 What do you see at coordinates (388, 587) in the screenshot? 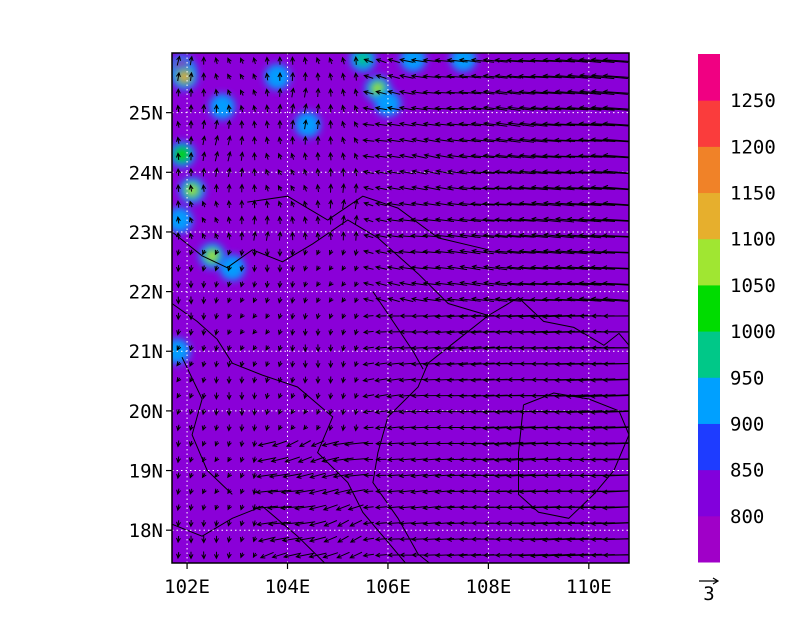
I see `x-tick-label: 106E` at bounding box center [388, 587].